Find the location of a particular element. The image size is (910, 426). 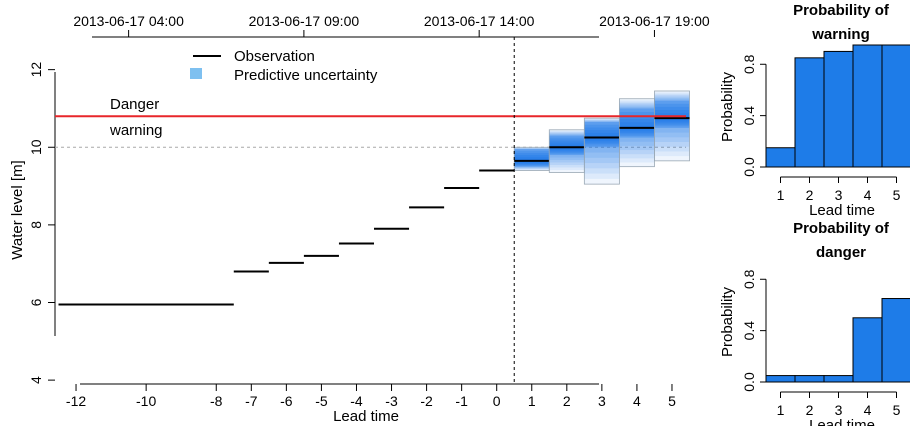

x-tick-label: 2 is located at coordinates (567, 401).